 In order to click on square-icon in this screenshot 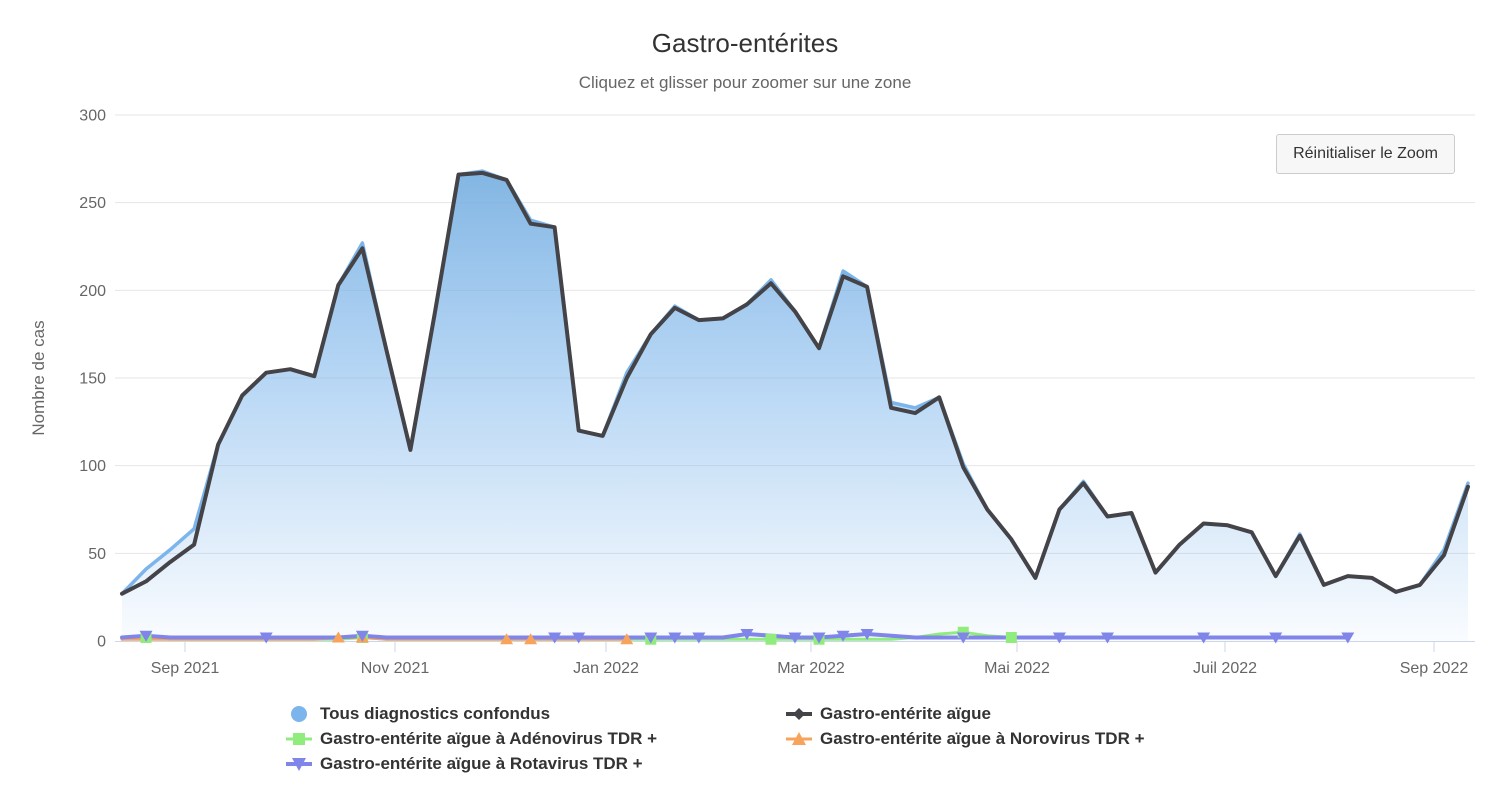, I will do `click(299, 739)`.